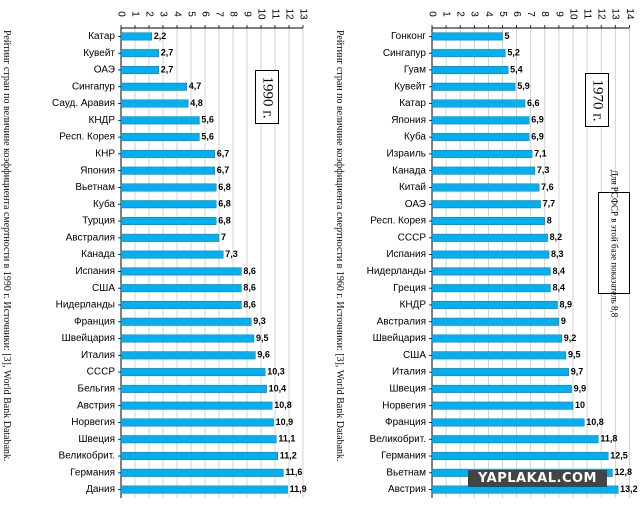 The width and height of the screenshot is (640, 514). I want to click on right-category-label: ОАЭ, so click(415, 204).